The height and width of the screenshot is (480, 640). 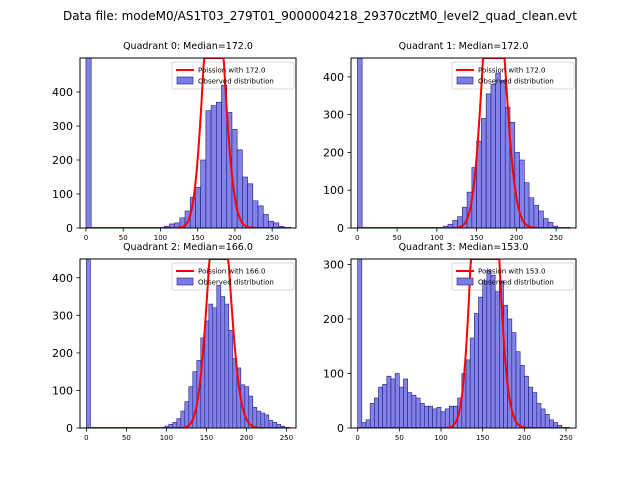 I want to click on panel-title: Quadrant 0: Median=172.0, so click(x=188, y=46).